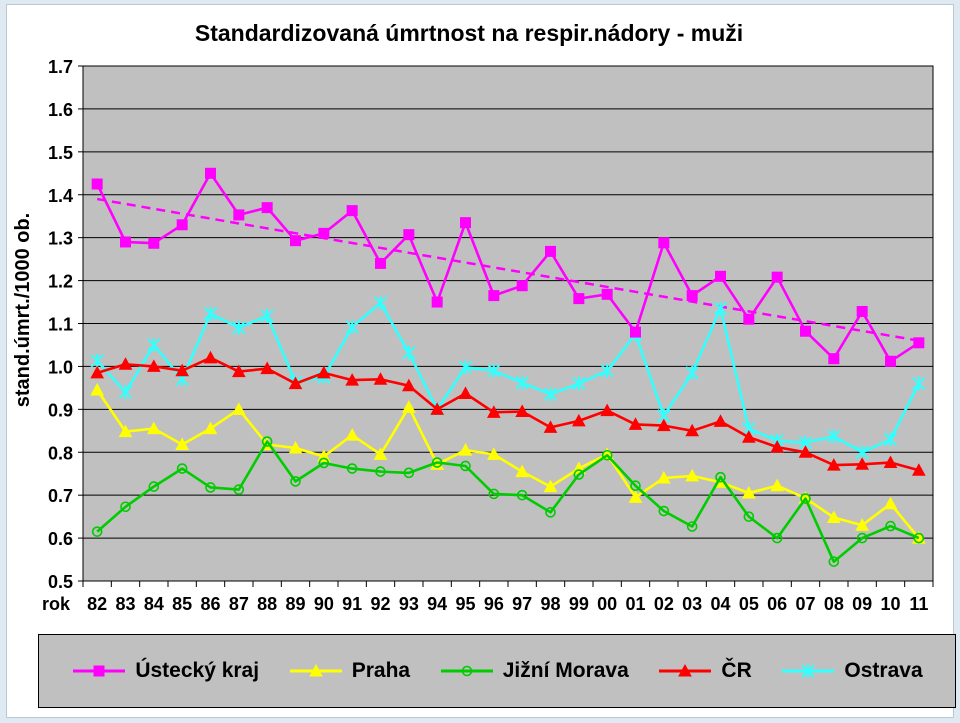  What do you see at coordinates (550, 604) in the screenshot?
I see `x-tick-label: 98` at bounding box center [550, 604].